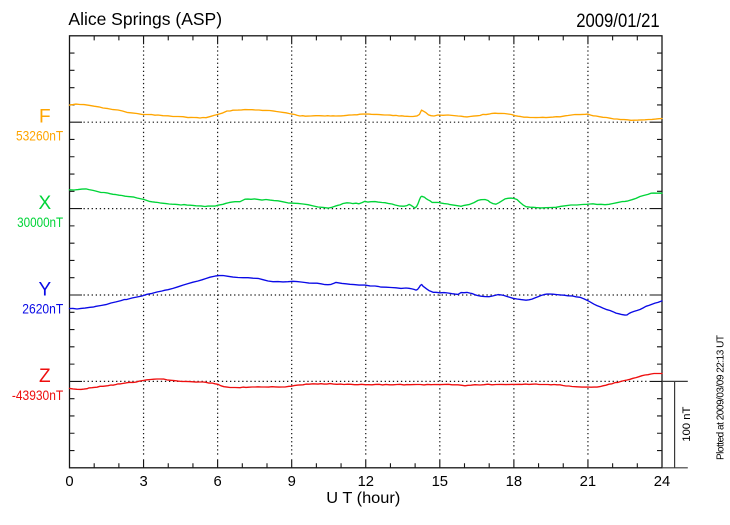 The width and height of the screenshot is (730, 525). What do you see at coordinates (42, 308) in the screenshot?
I see `svg-text: 2620nT` at bounding box center [42, 308].